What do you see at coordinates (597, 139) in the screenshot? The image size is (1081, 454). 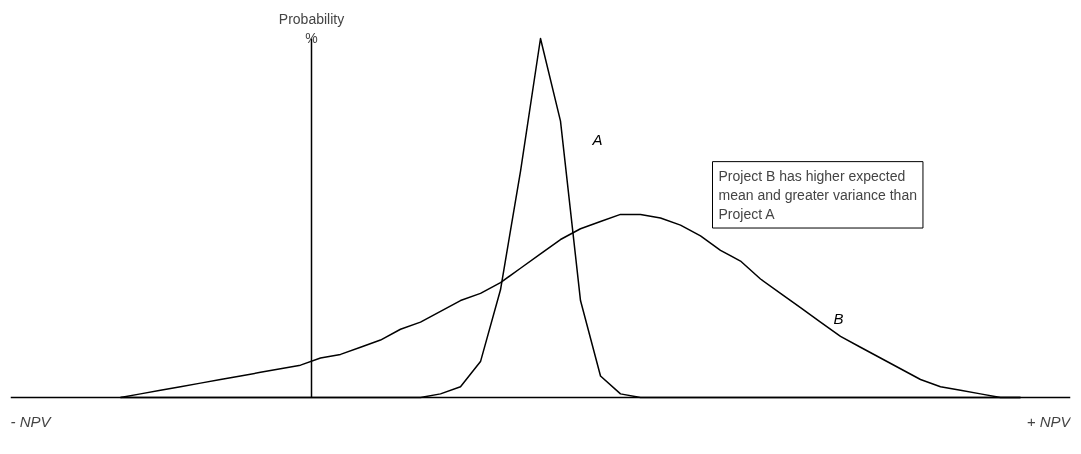 I see `series-label: A` at bounding box center [597, 139].